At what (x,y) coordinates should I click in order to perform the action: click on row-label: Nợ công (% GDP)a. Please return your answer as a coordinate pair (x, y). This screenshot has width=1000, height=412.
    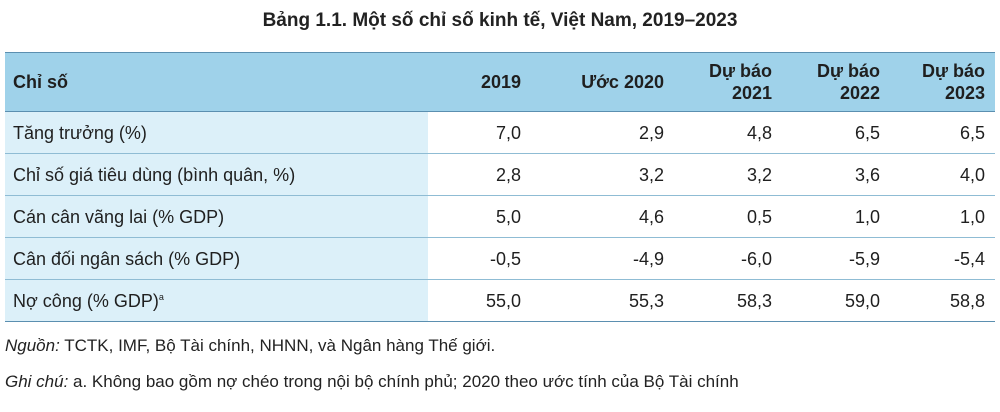
    Looking at the image, I should click on (216, 300).